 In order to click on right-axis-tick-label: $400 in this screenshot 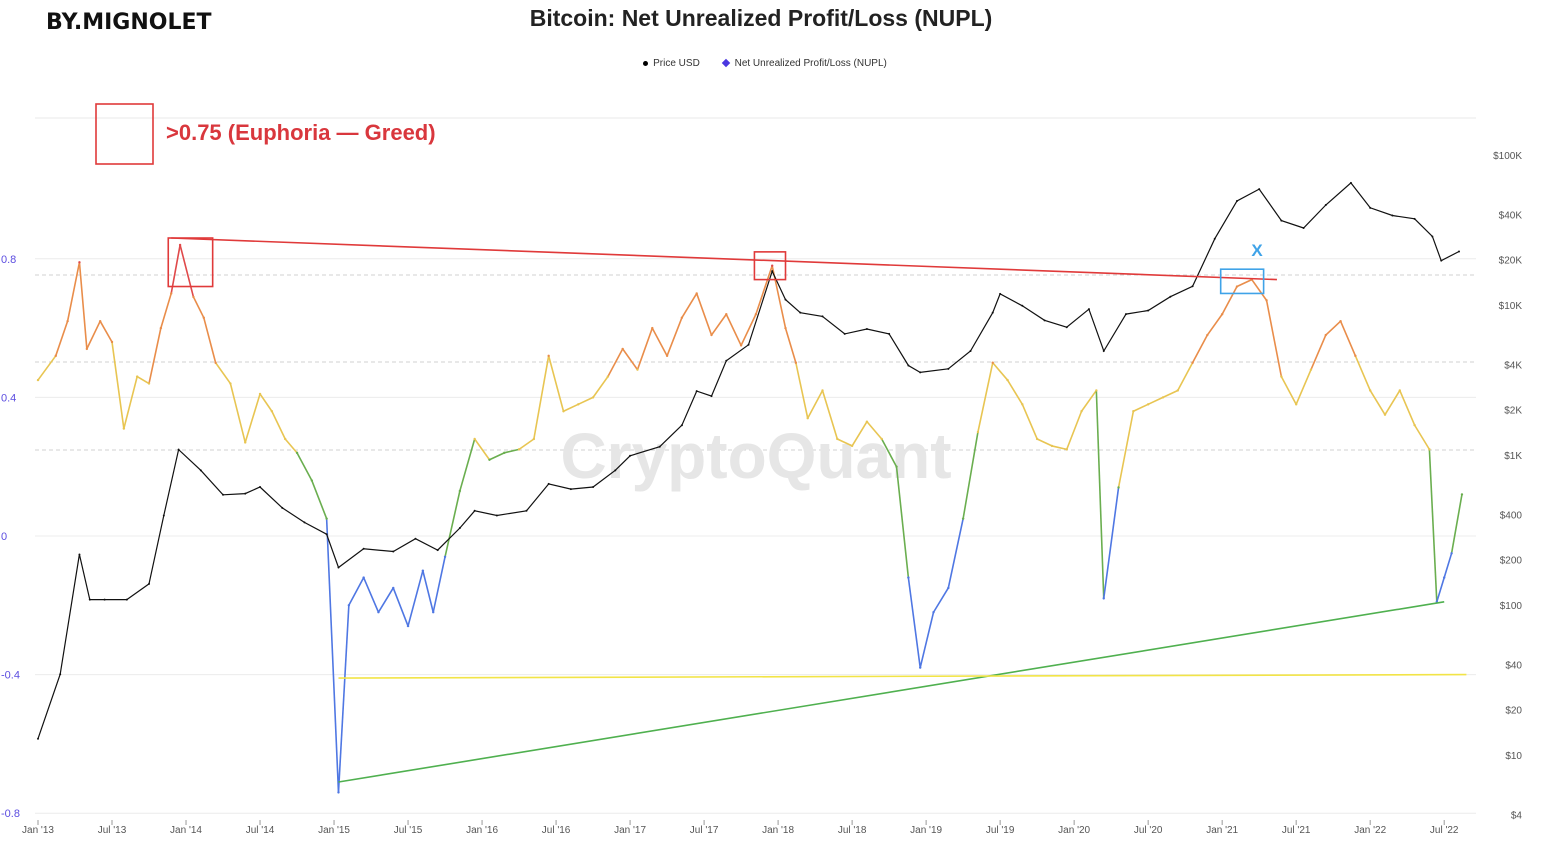, I will do `click(1511, 516)`.